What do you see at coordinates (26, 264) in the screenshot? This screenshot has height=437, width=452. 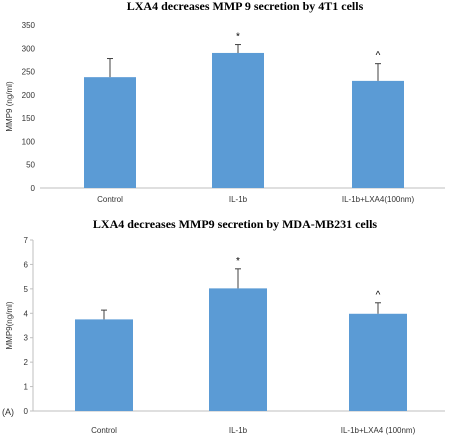 I see `y-tick-label: 6` at bounding box center [26, 264].